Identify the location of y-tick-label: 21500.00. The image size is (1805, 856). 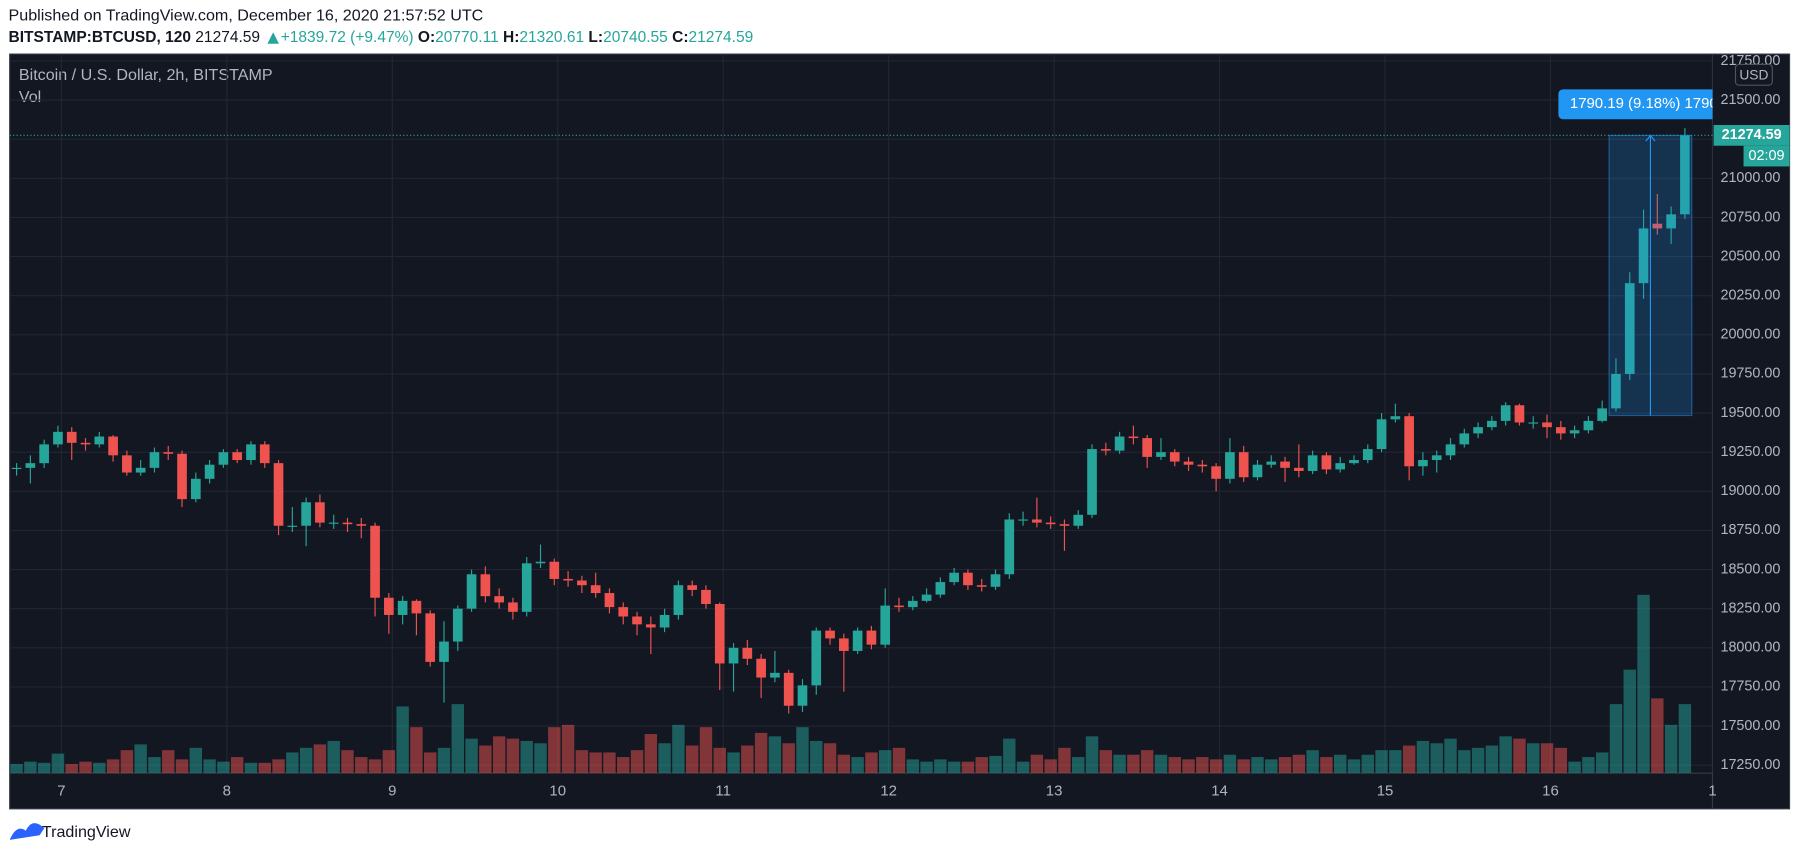
(1750, 100).